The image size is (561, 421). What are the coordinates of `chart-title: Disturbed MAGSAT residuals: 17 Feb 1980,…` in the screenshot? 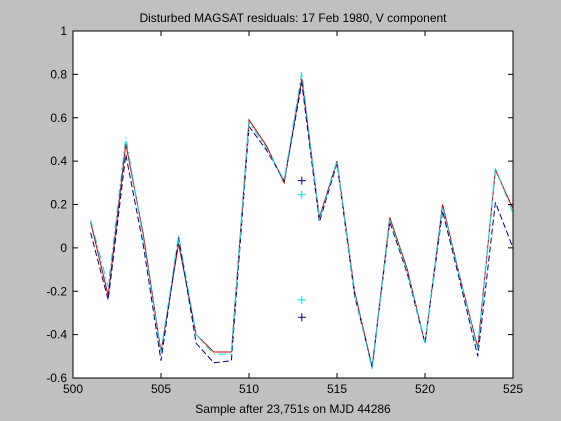 It's located at (293, 18).